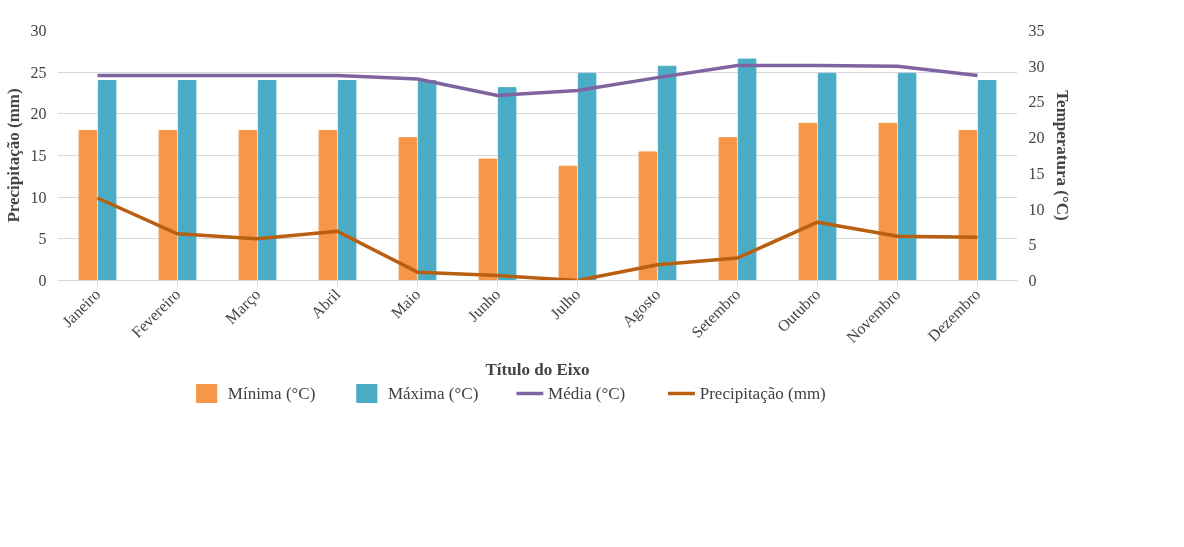 Image resolution: width=1184 pixels, height=547 pixels. What do you see at coordinates (1036, 102) in the screenshot?
I see `y2-tick-label: 25` at bounding box center [1036, 102].